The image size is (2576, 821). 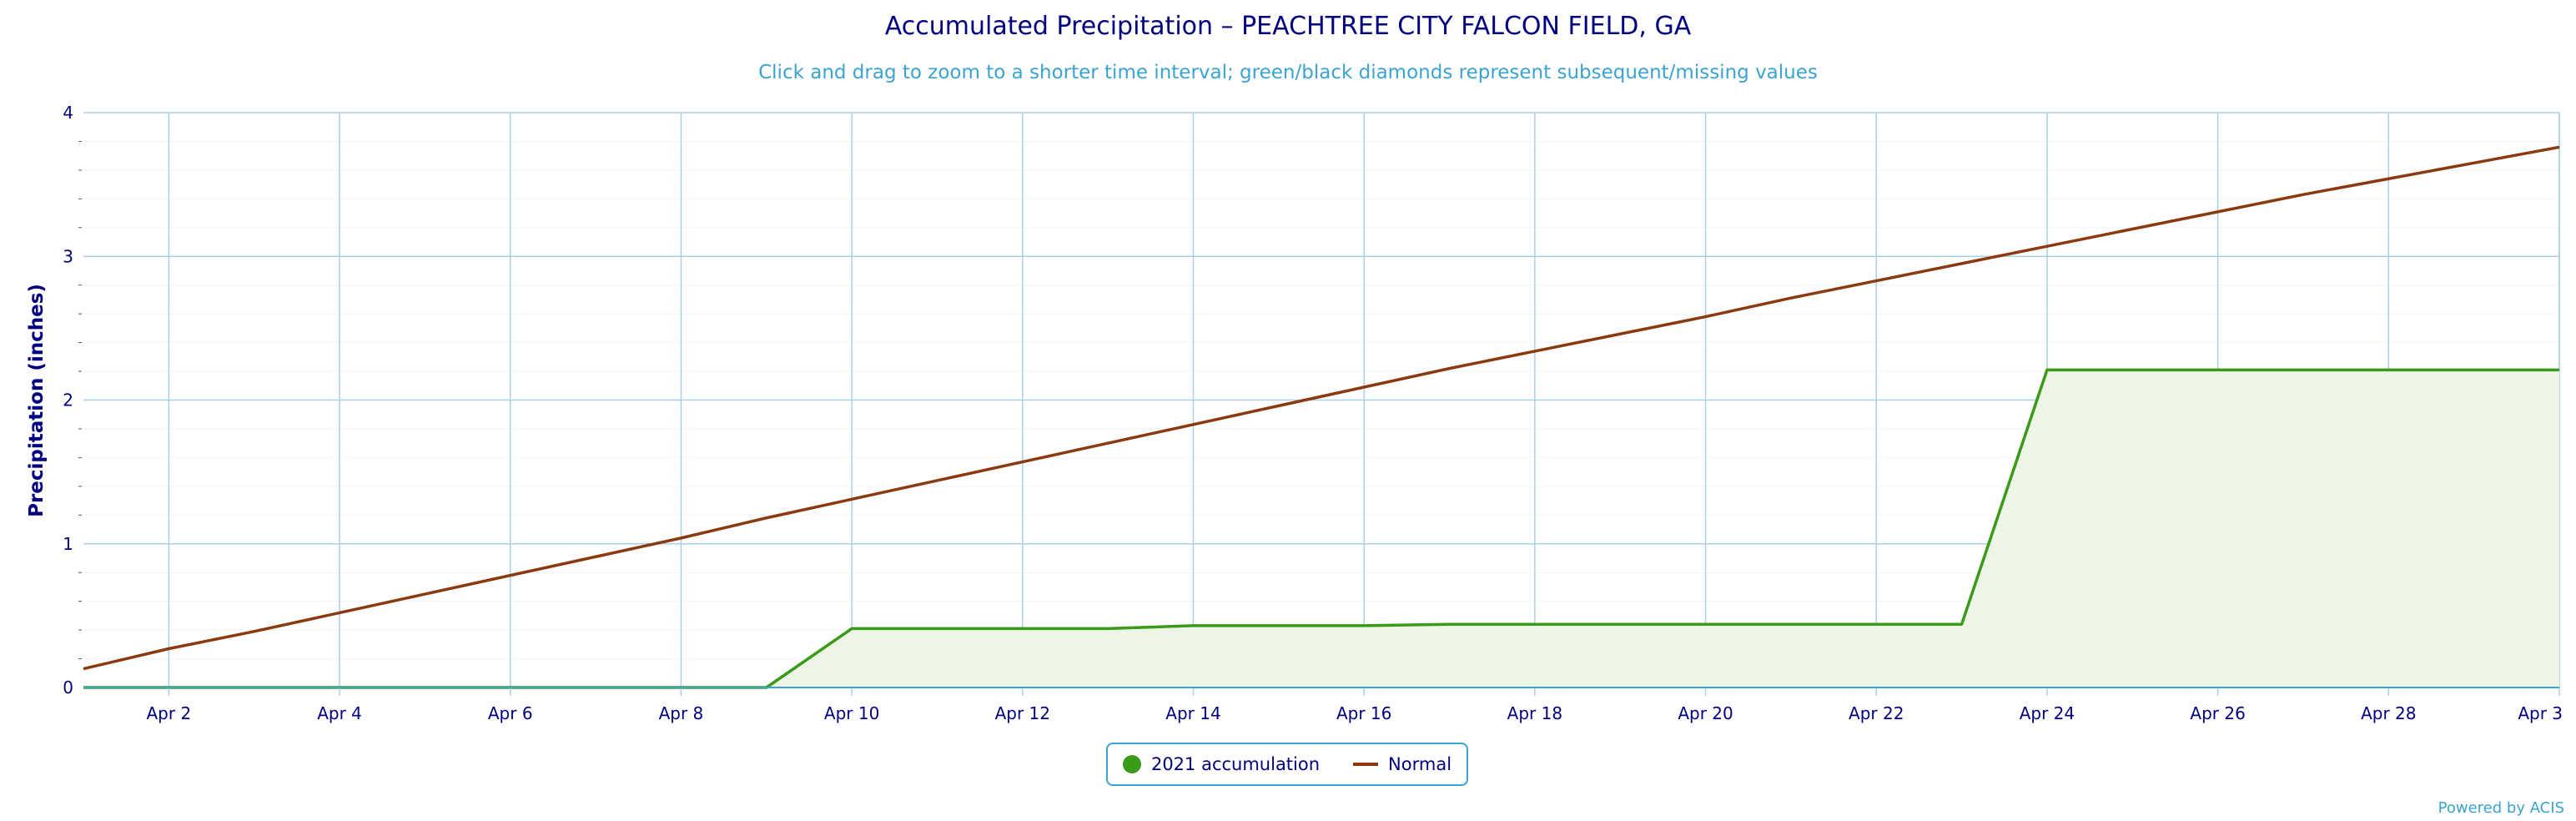 I want to click on x-tick-label: Apr 10, so click(x=851, y=713).